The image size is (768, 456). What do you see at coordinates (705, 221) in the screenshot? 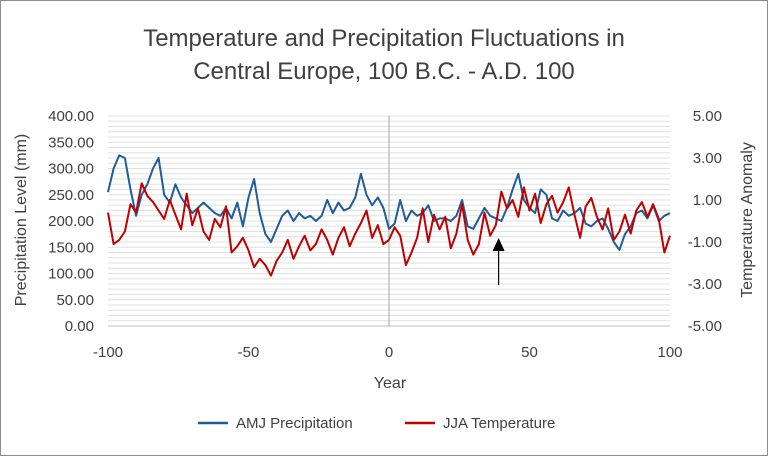
I see `y-right-tick-labels: -5.00 -3.00 -1.00 1.00 3.00 5.00` at bounding box center [705, 221].